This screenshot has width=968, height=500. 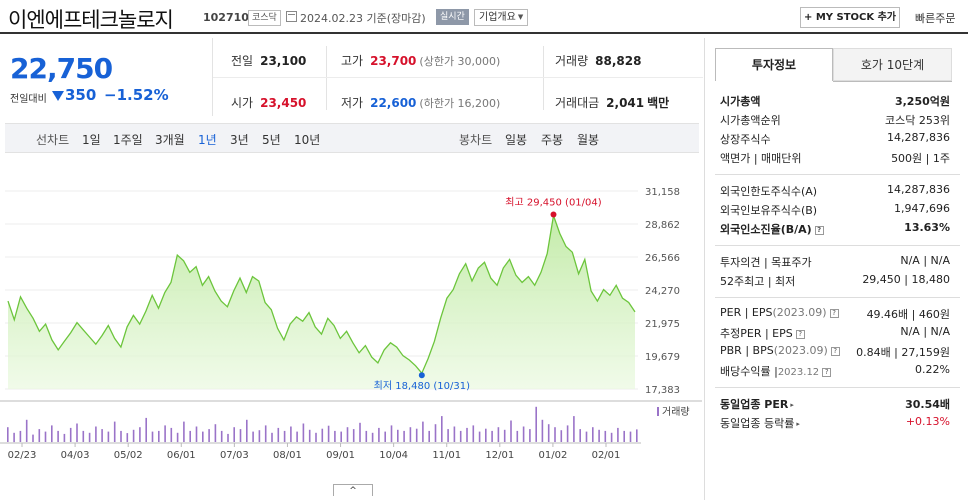 I want to click on tab-order-book: 호가 10단계, so click(x=892, y=64).